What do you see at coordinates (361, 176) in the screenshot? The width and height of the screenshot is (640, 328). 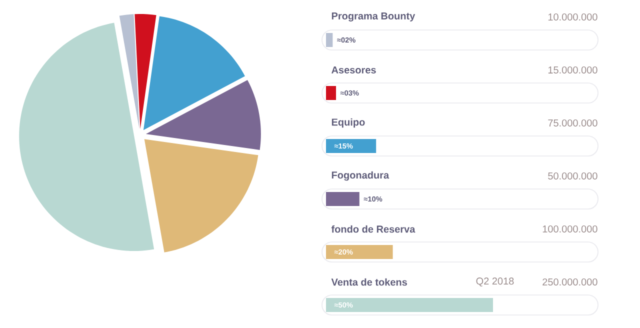 I see `y-tick-label: Fogonadura` at bounding box center [361, 176].